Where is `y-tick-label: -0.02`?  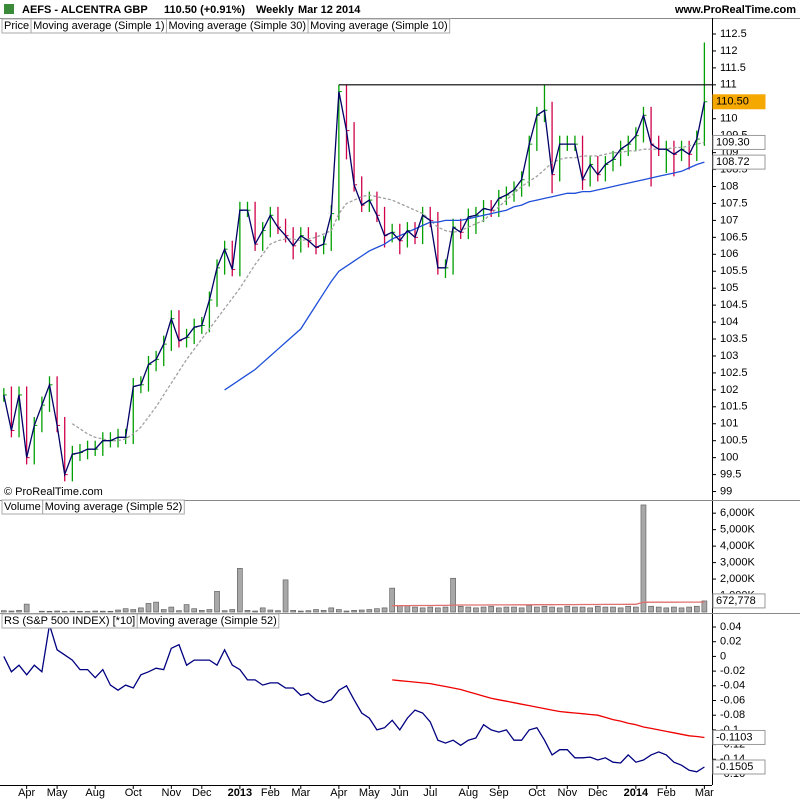 y-tick-label: -0.02 is located at coordinates (732, 671).